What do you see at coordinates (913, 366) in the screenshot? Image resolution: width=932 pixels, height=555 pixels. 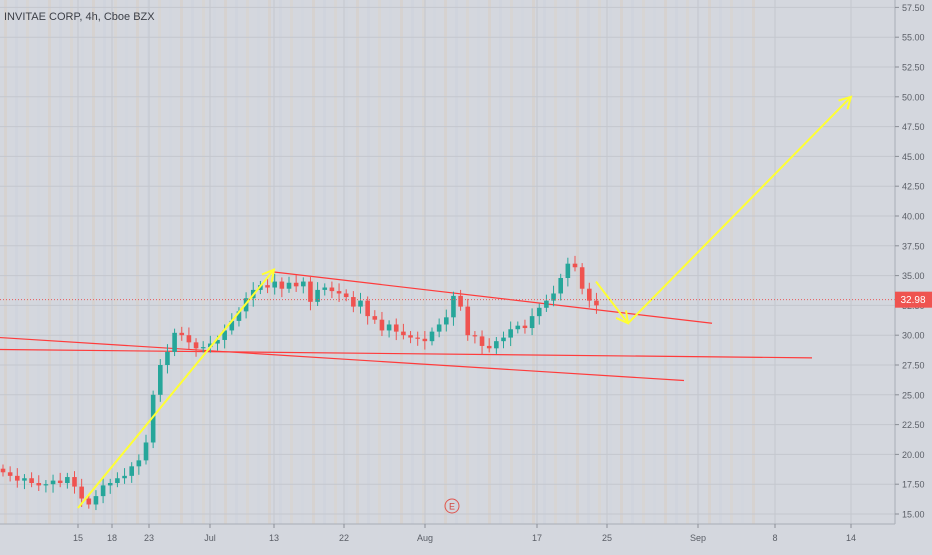 I see `price-tick-label: 27.50` at bounding box center [913, 366].